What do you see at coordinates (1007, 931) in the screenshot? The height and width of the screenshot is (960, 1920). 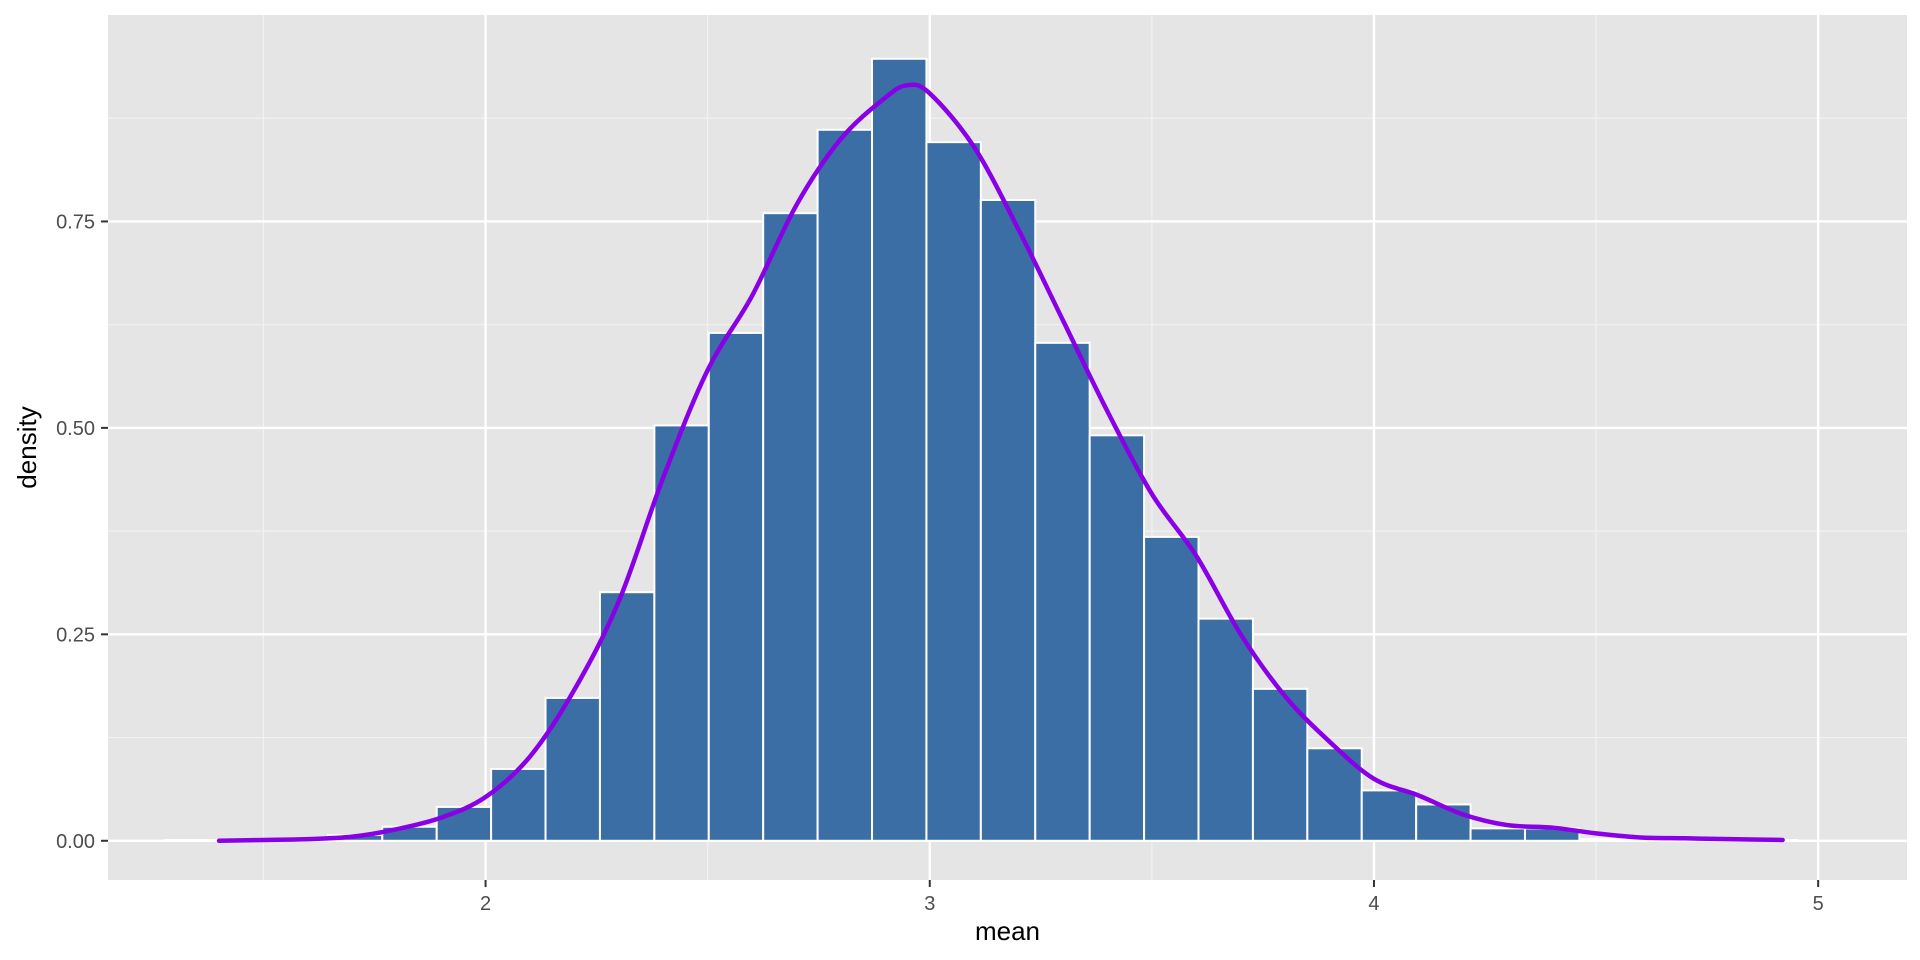 I see `x-axis-title: mean` at bounding box center [1007, 931].